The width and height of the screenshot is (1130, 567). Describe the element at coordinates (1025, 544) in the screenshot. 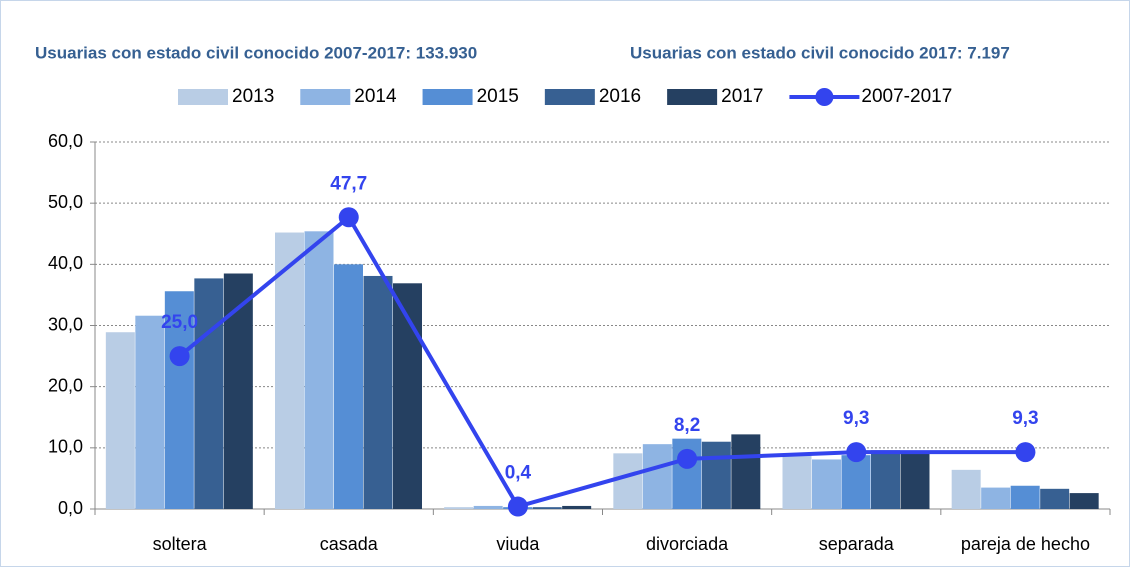

I see `x-tick-label: pareja de hecho` at that location.